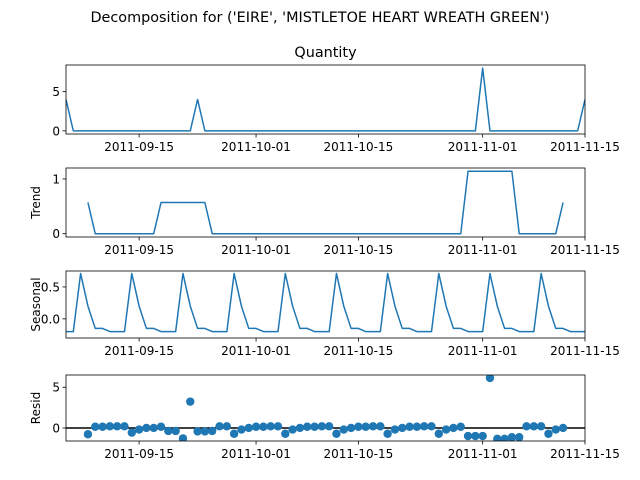 The image size is (640, 480). Describe the element at coordinates (585, 147) in the screenshot. I see `observed-xtick-label: 2011-11-15` at that location.